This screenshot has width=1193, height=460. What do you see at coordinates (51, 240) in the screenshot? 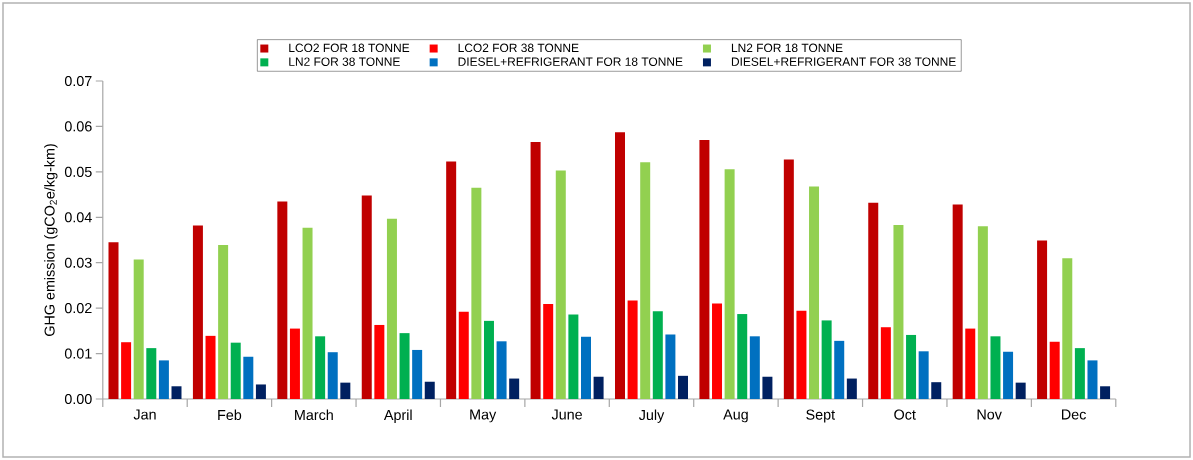
I see `y-axis-title: GHG emission (gCO$_{2}$e/kg-km)` at bounding box center [51, 240].